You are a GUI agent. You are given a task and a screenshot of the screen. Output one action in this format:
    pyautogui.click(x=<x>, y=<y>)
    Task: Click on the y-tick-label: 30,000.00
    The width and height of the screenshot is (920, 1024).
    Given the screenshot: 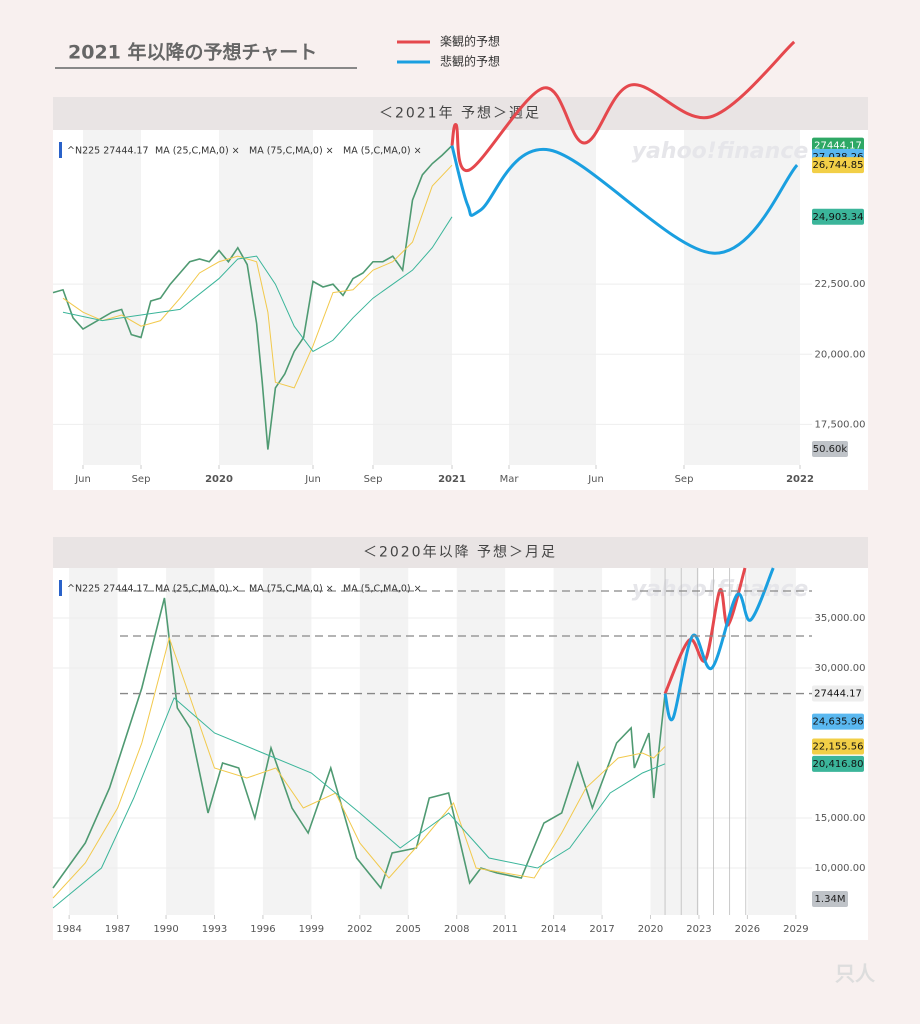 What is the action you would take?
    pyautogui.click(x=840, y=668)
    